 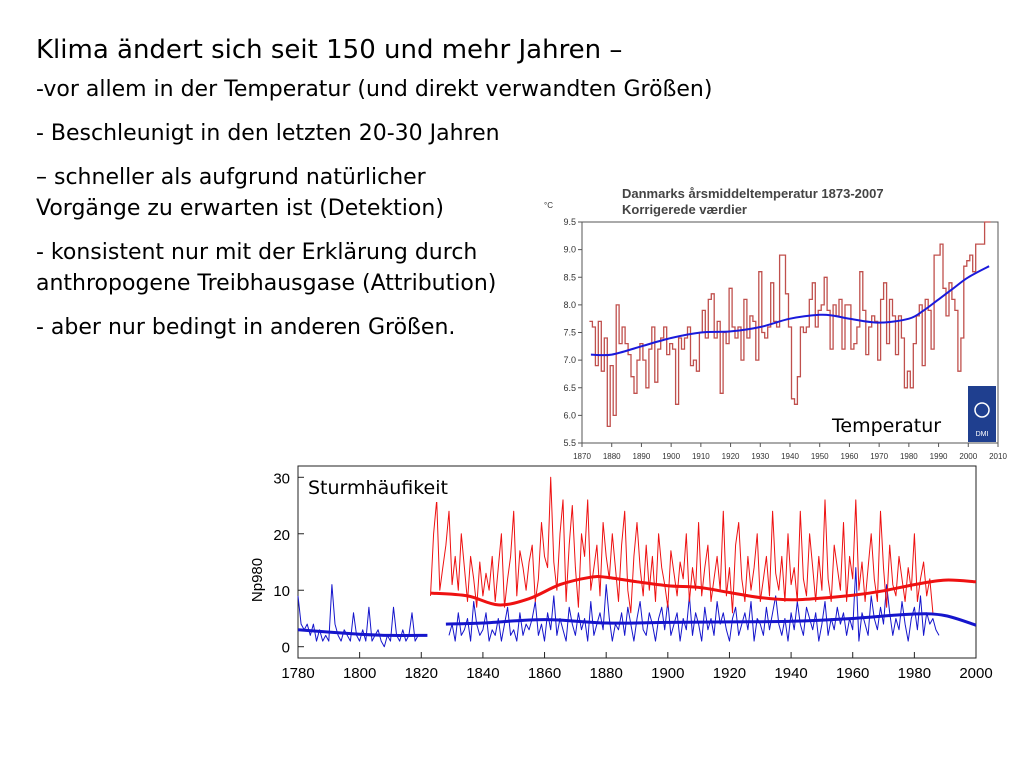 What do you see at coordinates (544, 673) in the screenshot?
I see `x-tick-label: 1860` at bounding box center [544, 673].